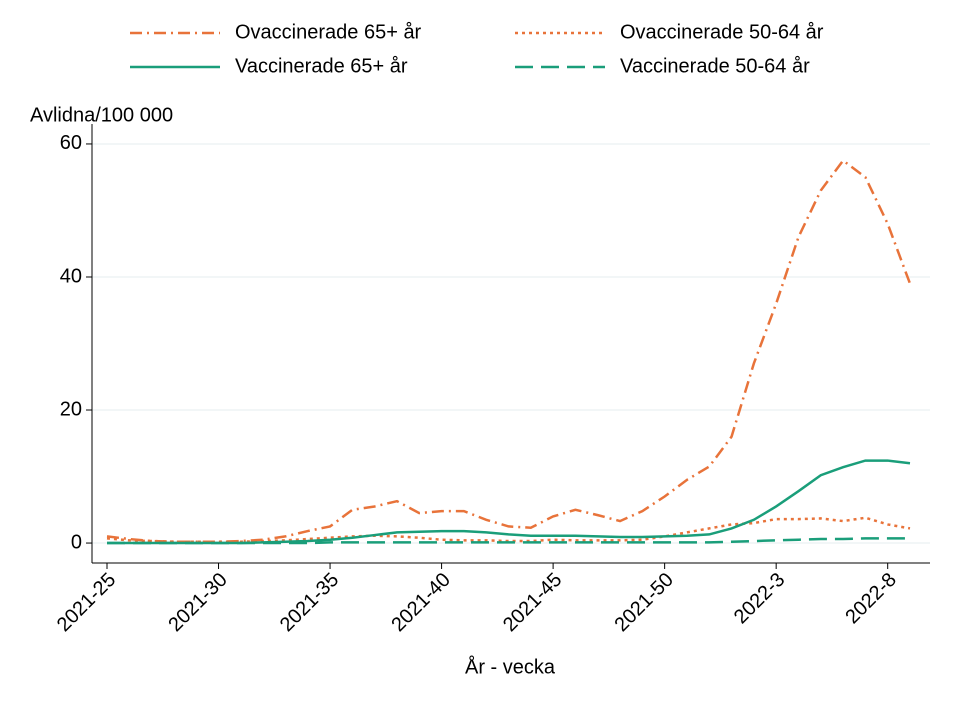  I want to click on legend-label: Vaccinerade 65+ år, so click(321, 66).